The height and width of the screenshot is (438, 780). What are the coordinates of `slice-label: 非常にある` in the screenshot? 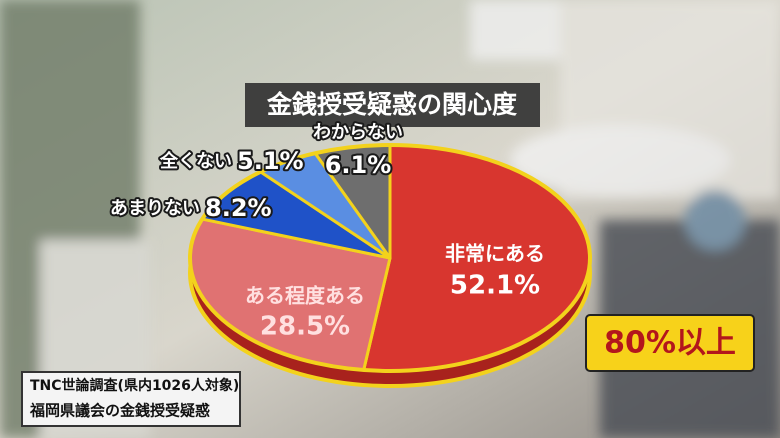 It's located at (495, 254).